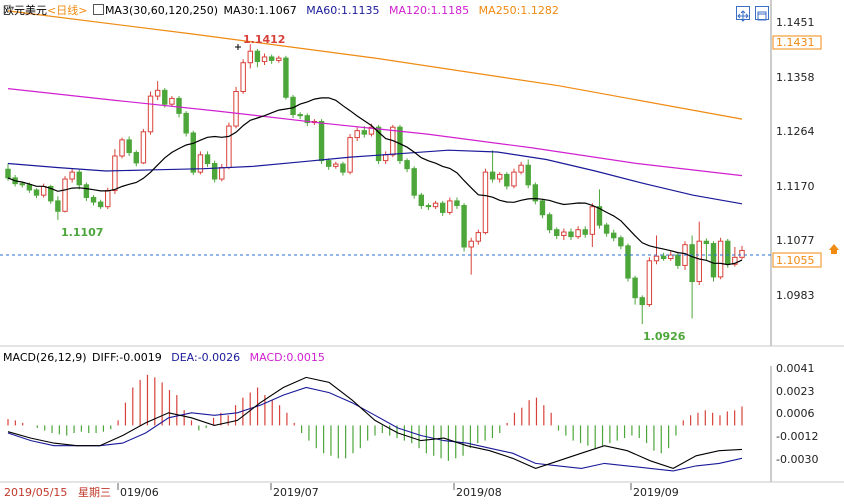 Image resolution: width=844 pixels, height=504 pixels. Describe the element at coordinates (795, 77) in the screenshot. I see `y-tick-label: 1.1358` at that location.